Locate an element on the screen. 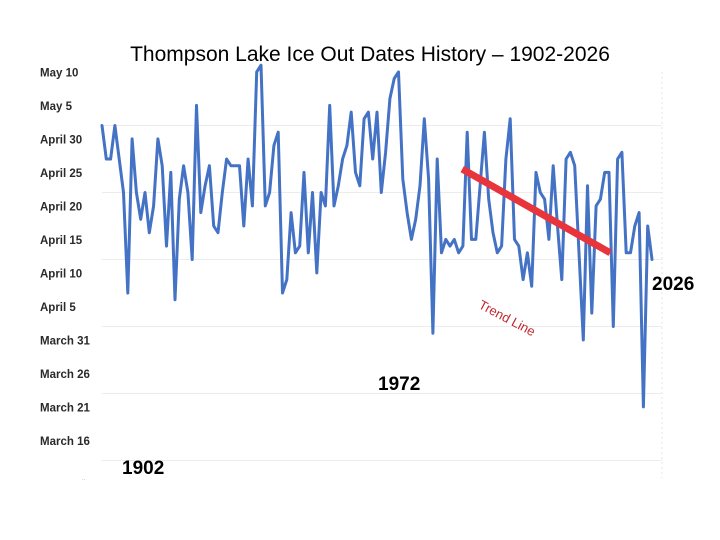  y-tick-label: May 5 is located at coordinates (56, 107).